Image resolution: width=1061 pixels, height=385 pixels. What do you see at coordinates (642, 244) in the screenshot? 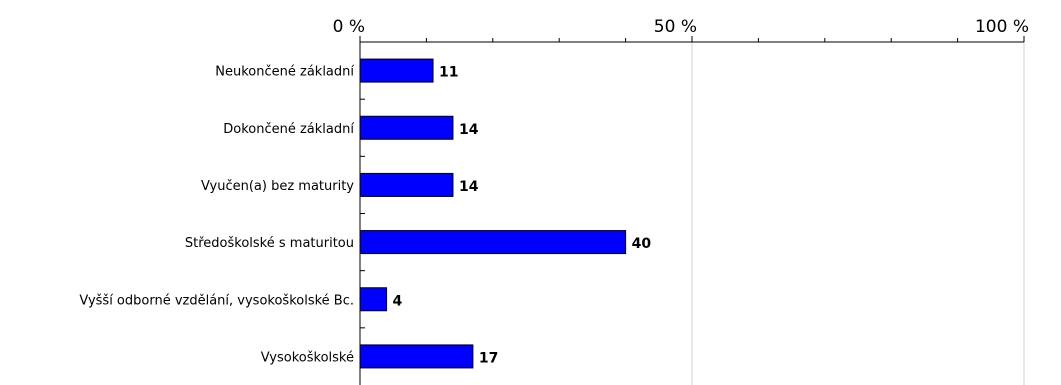
I see `data-label: 40` at bounding box center [642, 244].